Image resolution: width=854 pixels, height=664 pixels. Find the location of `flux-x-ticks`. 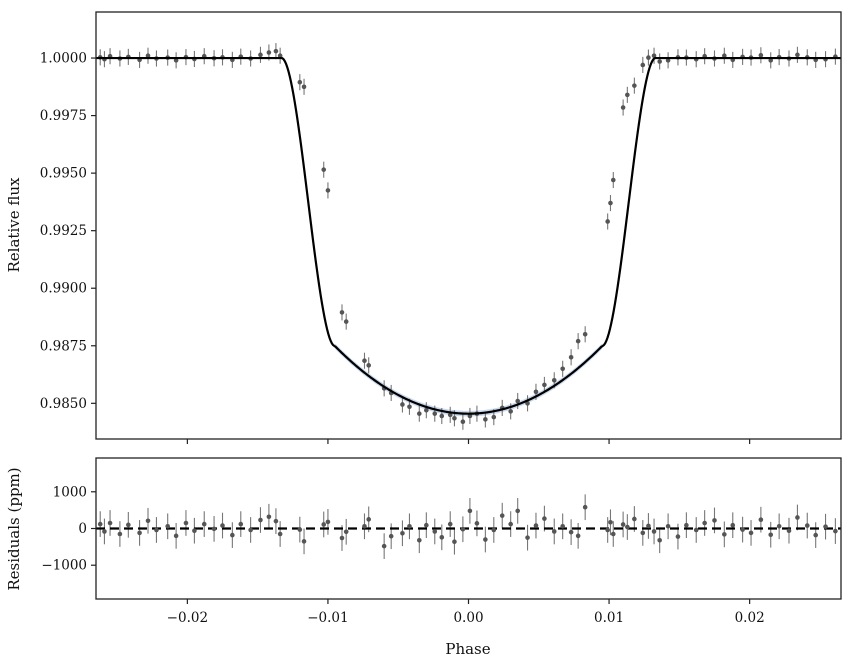

flux-x-ticks is located at coordinates (468, 441).